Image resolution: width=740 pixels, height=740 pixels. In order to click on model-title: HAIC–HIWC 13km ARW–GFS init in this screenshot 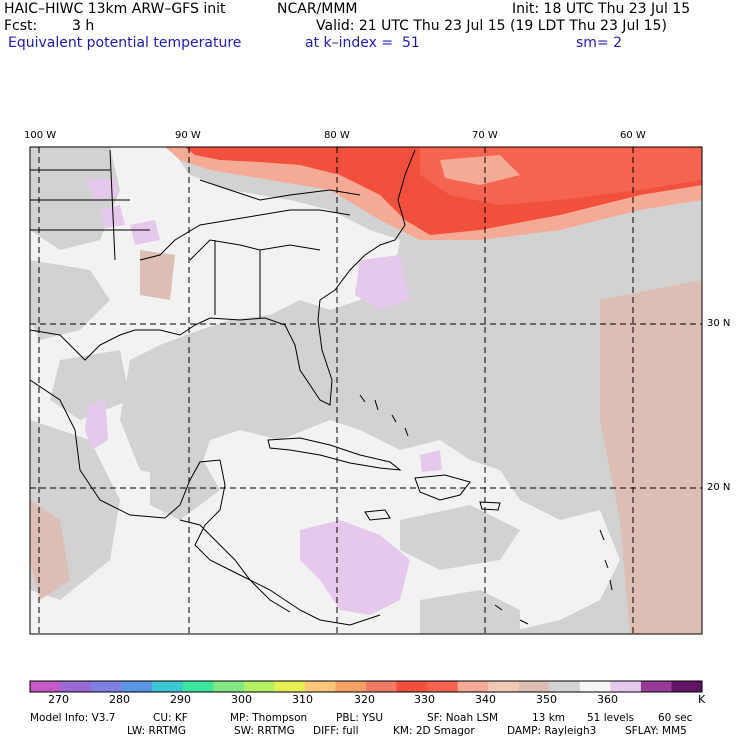, I will do `click(115, 9)`.